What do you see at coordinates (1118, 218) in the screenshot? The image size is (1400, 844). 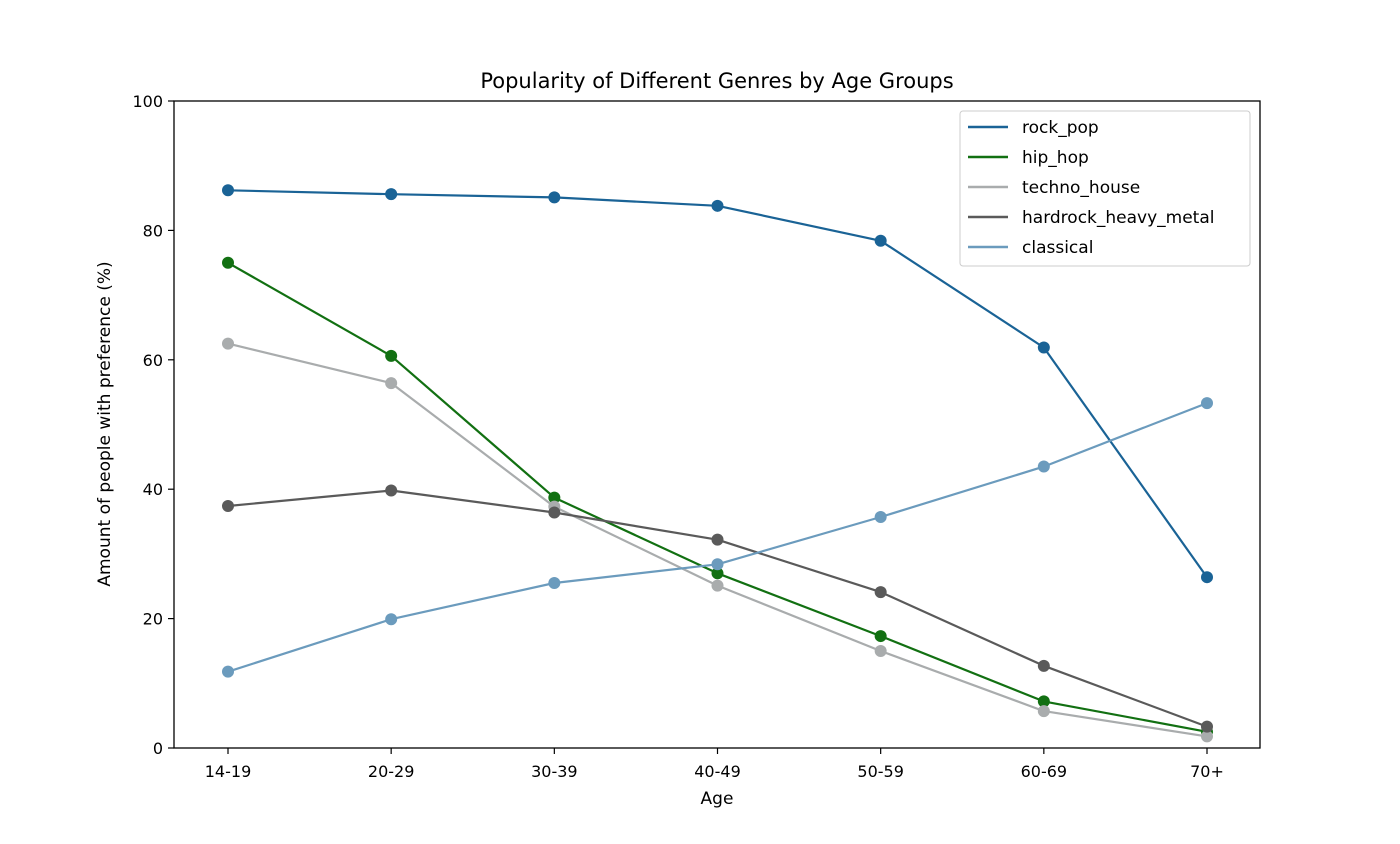 I see `legend-label: hardrock_heavy_metal` at bounding box center [1118, 218].